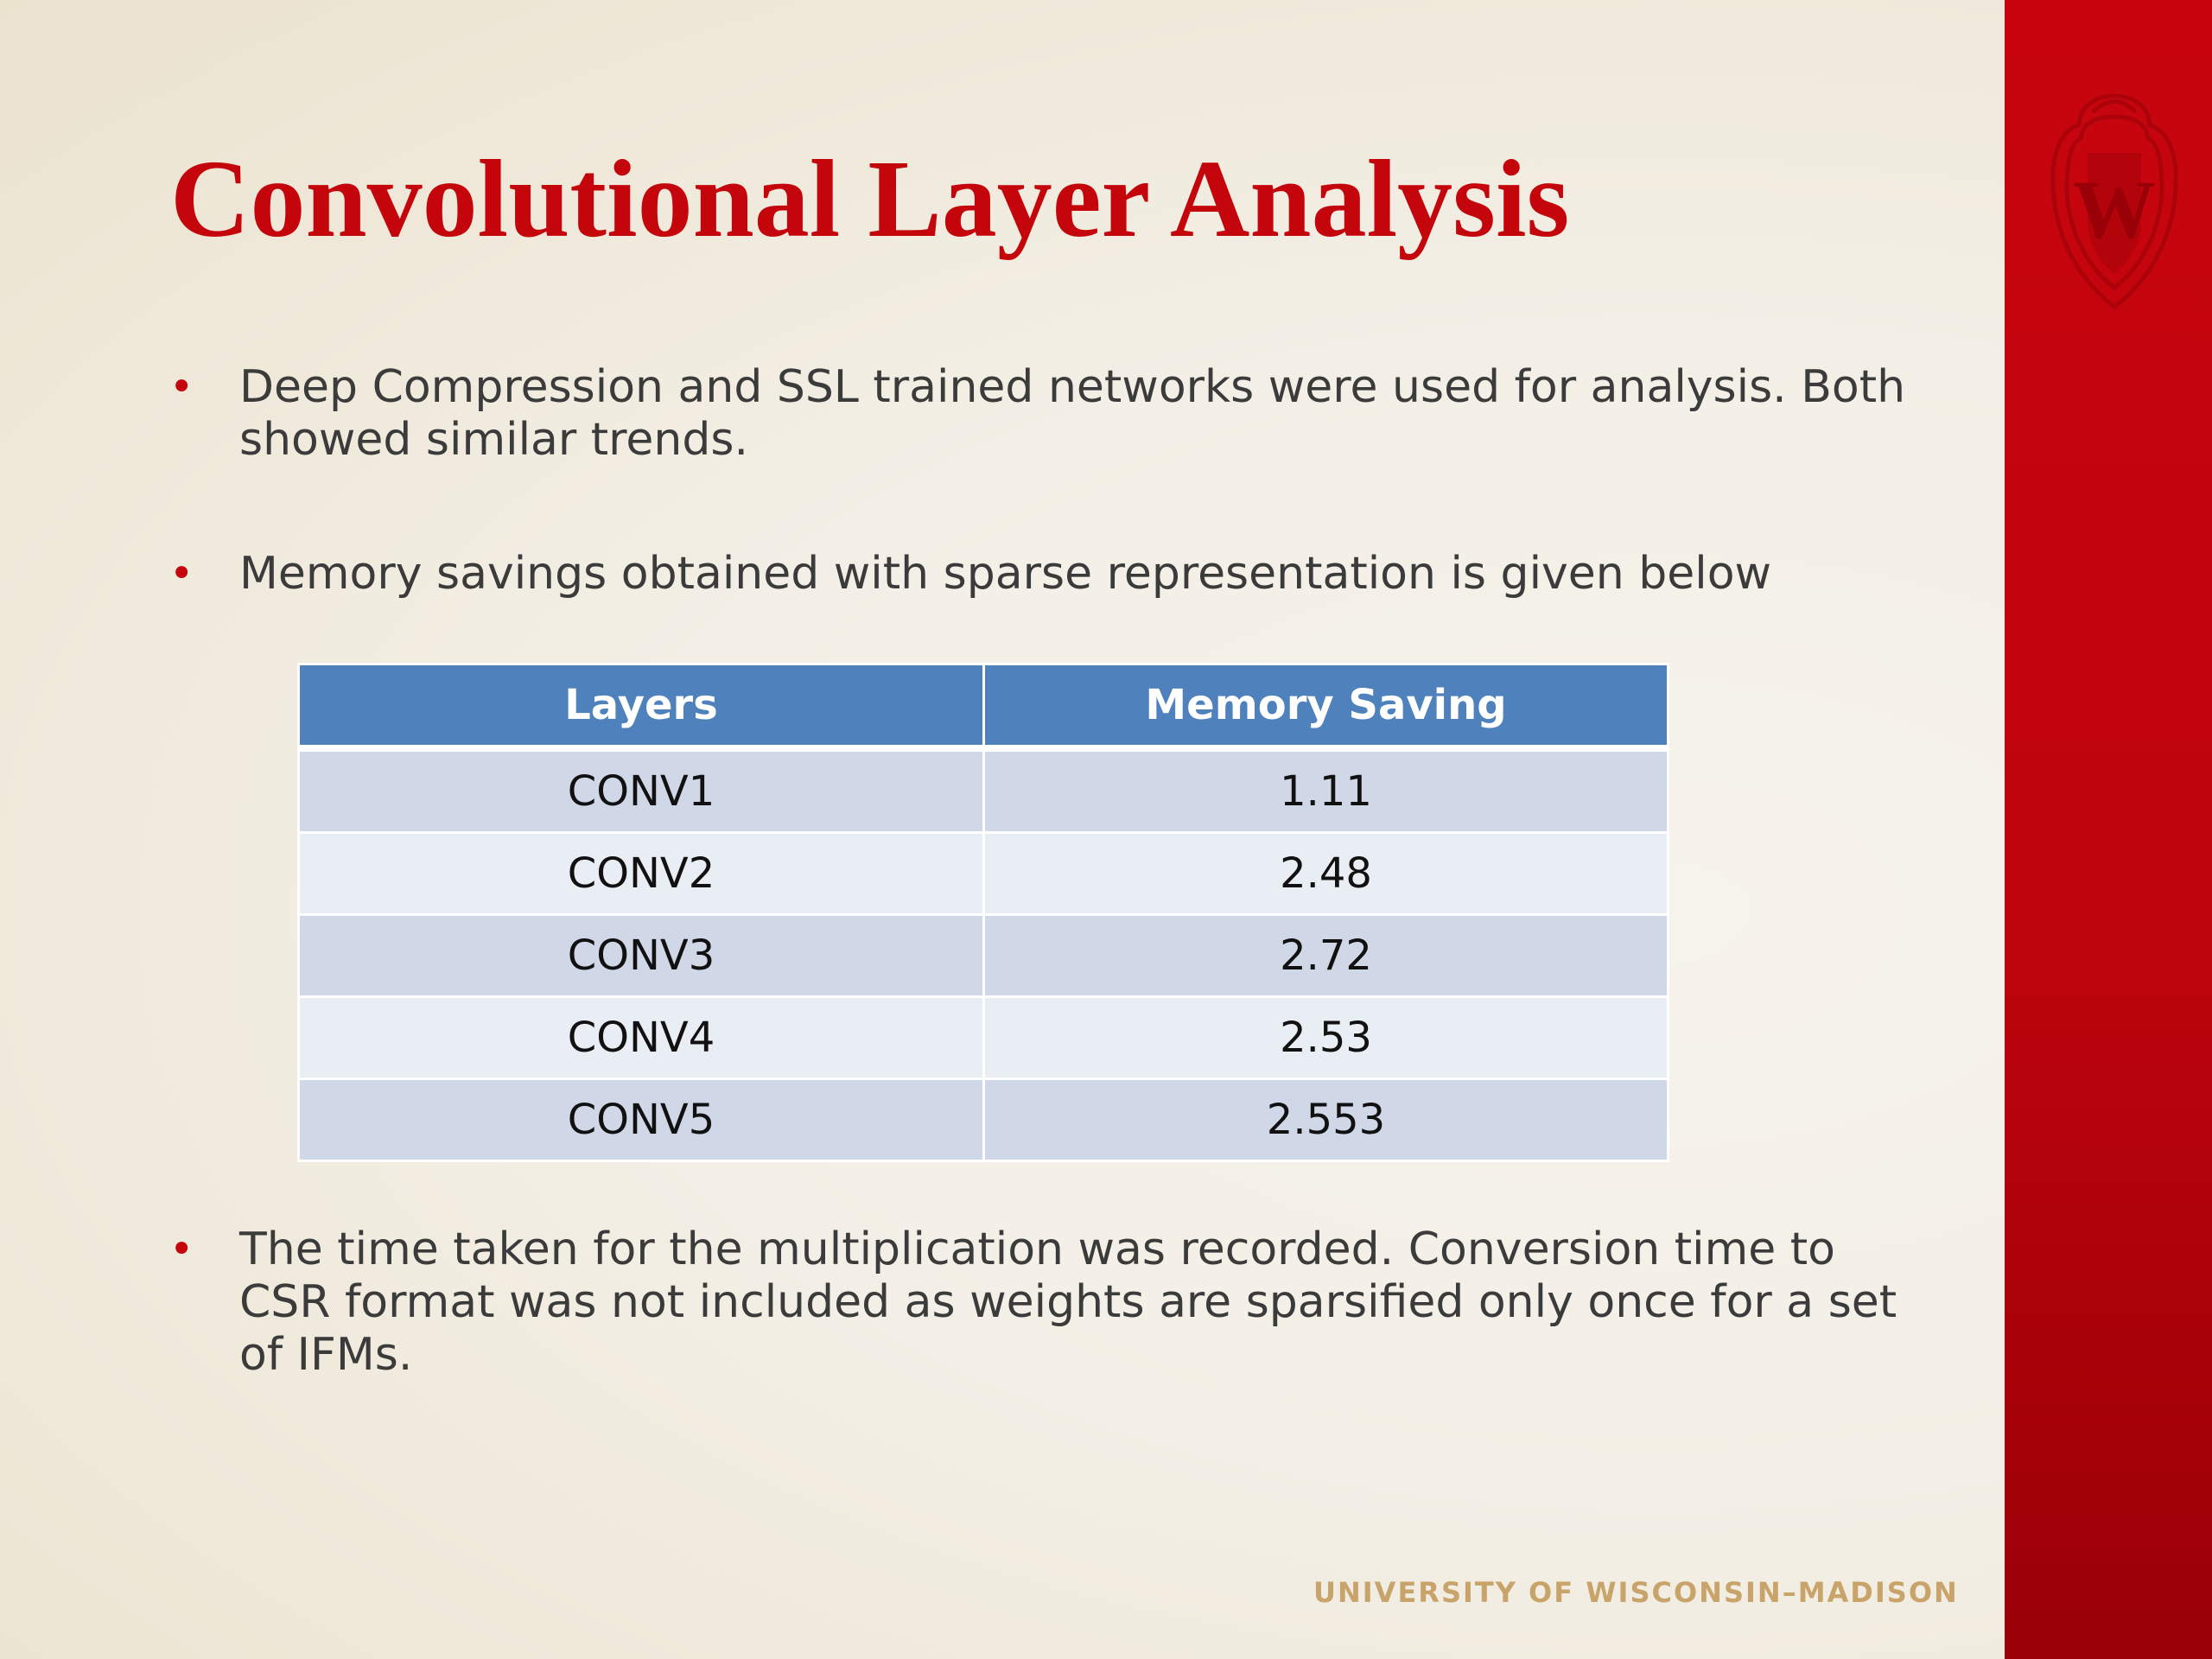 The height and width of the screenshot is (1659, 2212). What do you see at coordinates (1636, 1592) in the screenshot?
I see `footer-university-name: UNIVERSITY OF WISCONSIN–MADISON` at bounding box center [1636, 1592].